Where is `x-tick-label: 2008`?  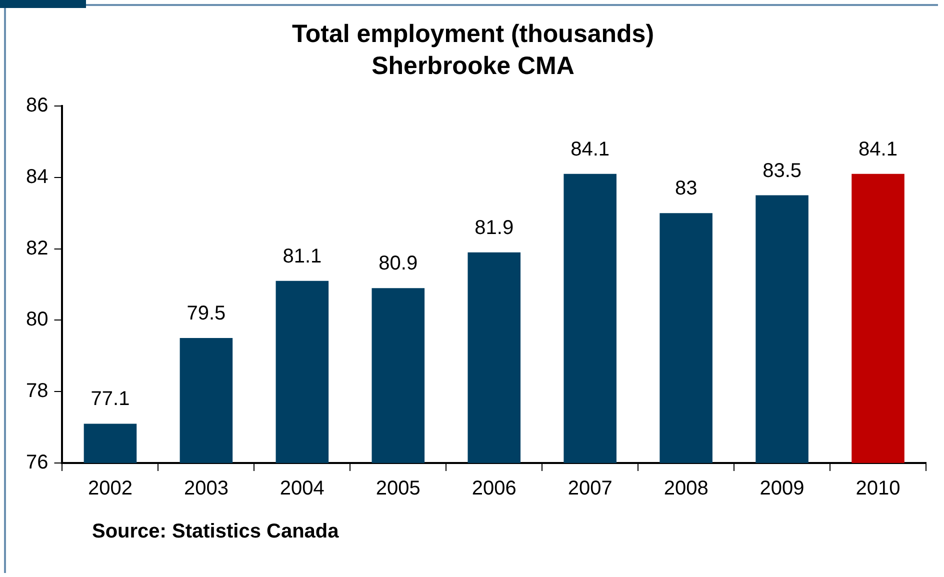
x-tick-label: 2008 is located at coordinates (686, 489).